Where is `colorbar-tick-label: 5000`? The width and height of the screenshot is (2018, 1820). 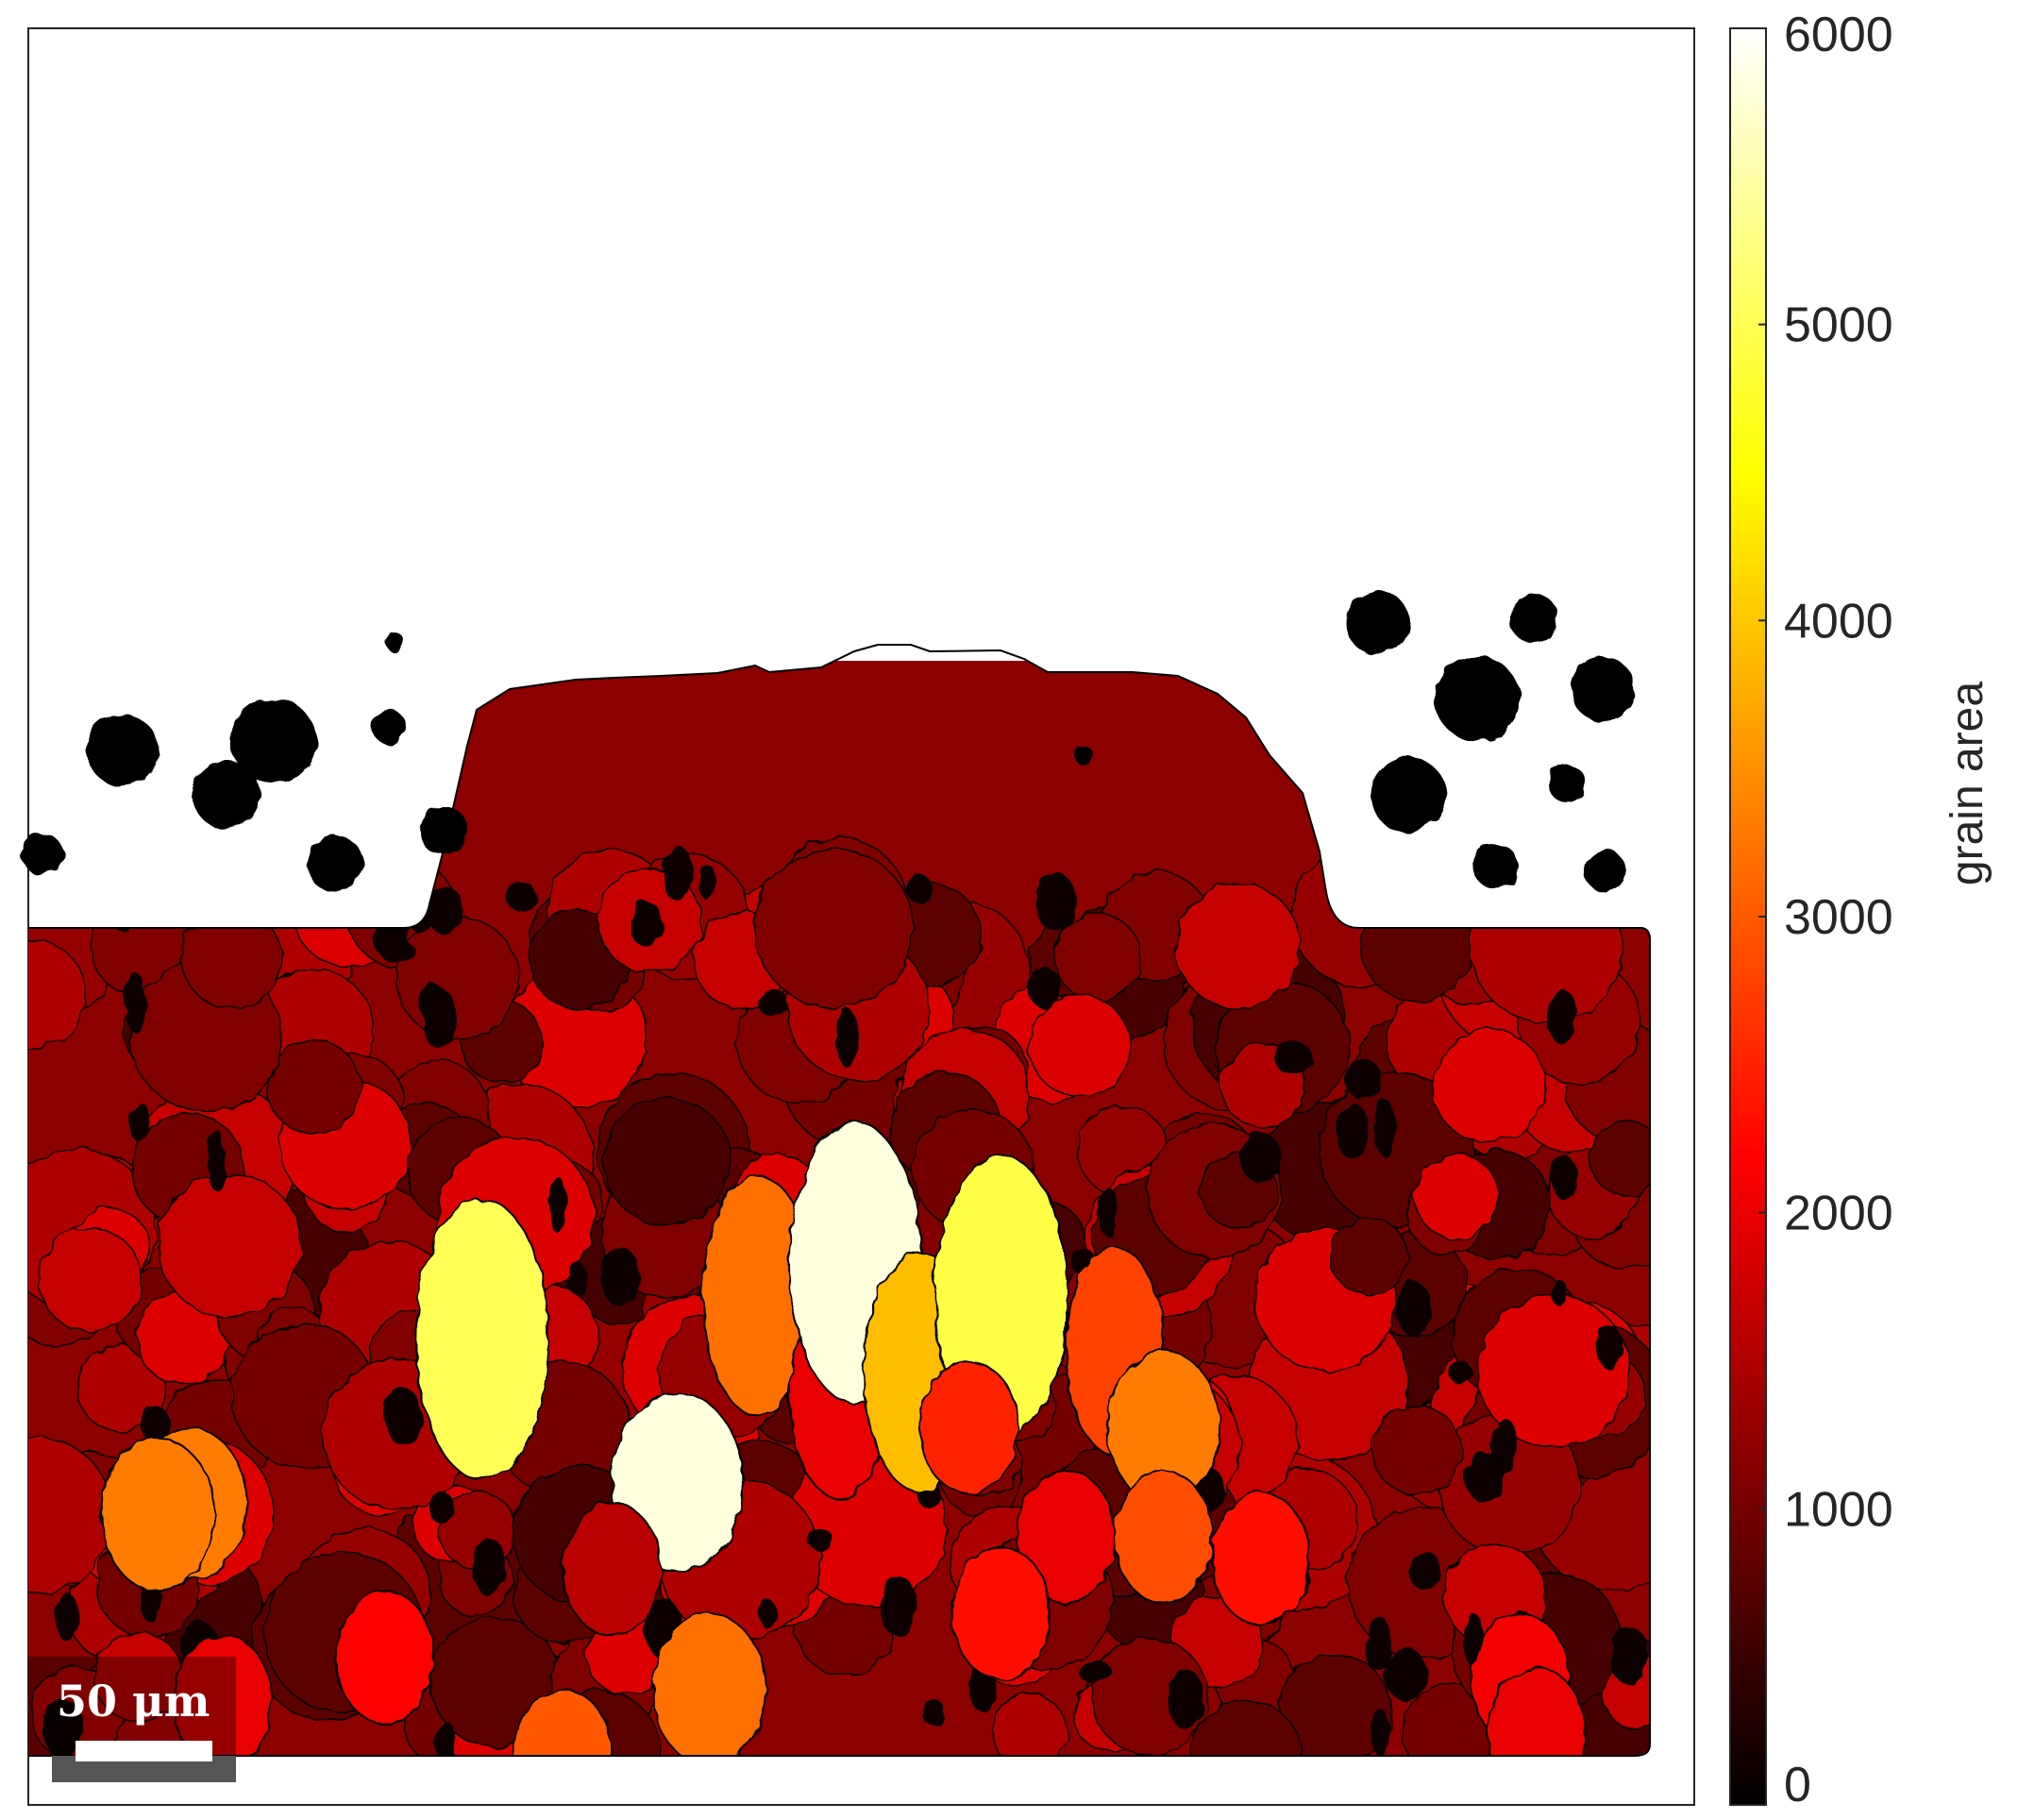 colorbar-tick-label: 5000 is located at coordinates (1838, 325).